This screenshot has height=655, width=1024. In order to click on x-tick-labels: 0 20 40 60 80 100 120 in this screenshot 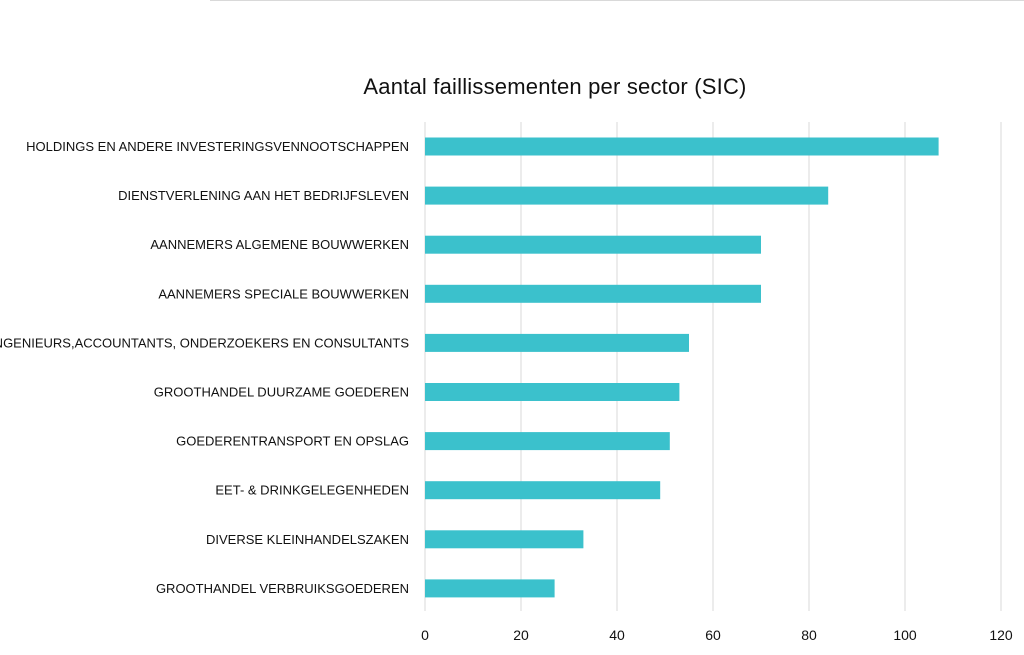, I will do `click(717, 635)`.